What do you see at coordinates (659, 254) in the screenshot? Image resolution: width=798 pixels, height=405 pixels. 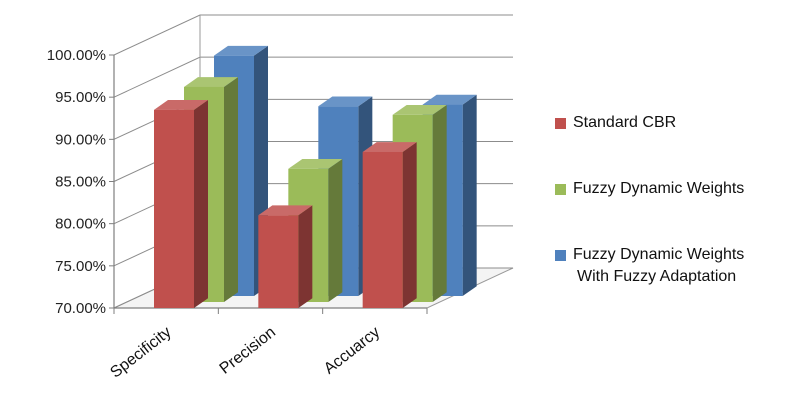 I see `legend-label-line1: Fuzzy Dynamic Weights` at bounding box center [659, 254].